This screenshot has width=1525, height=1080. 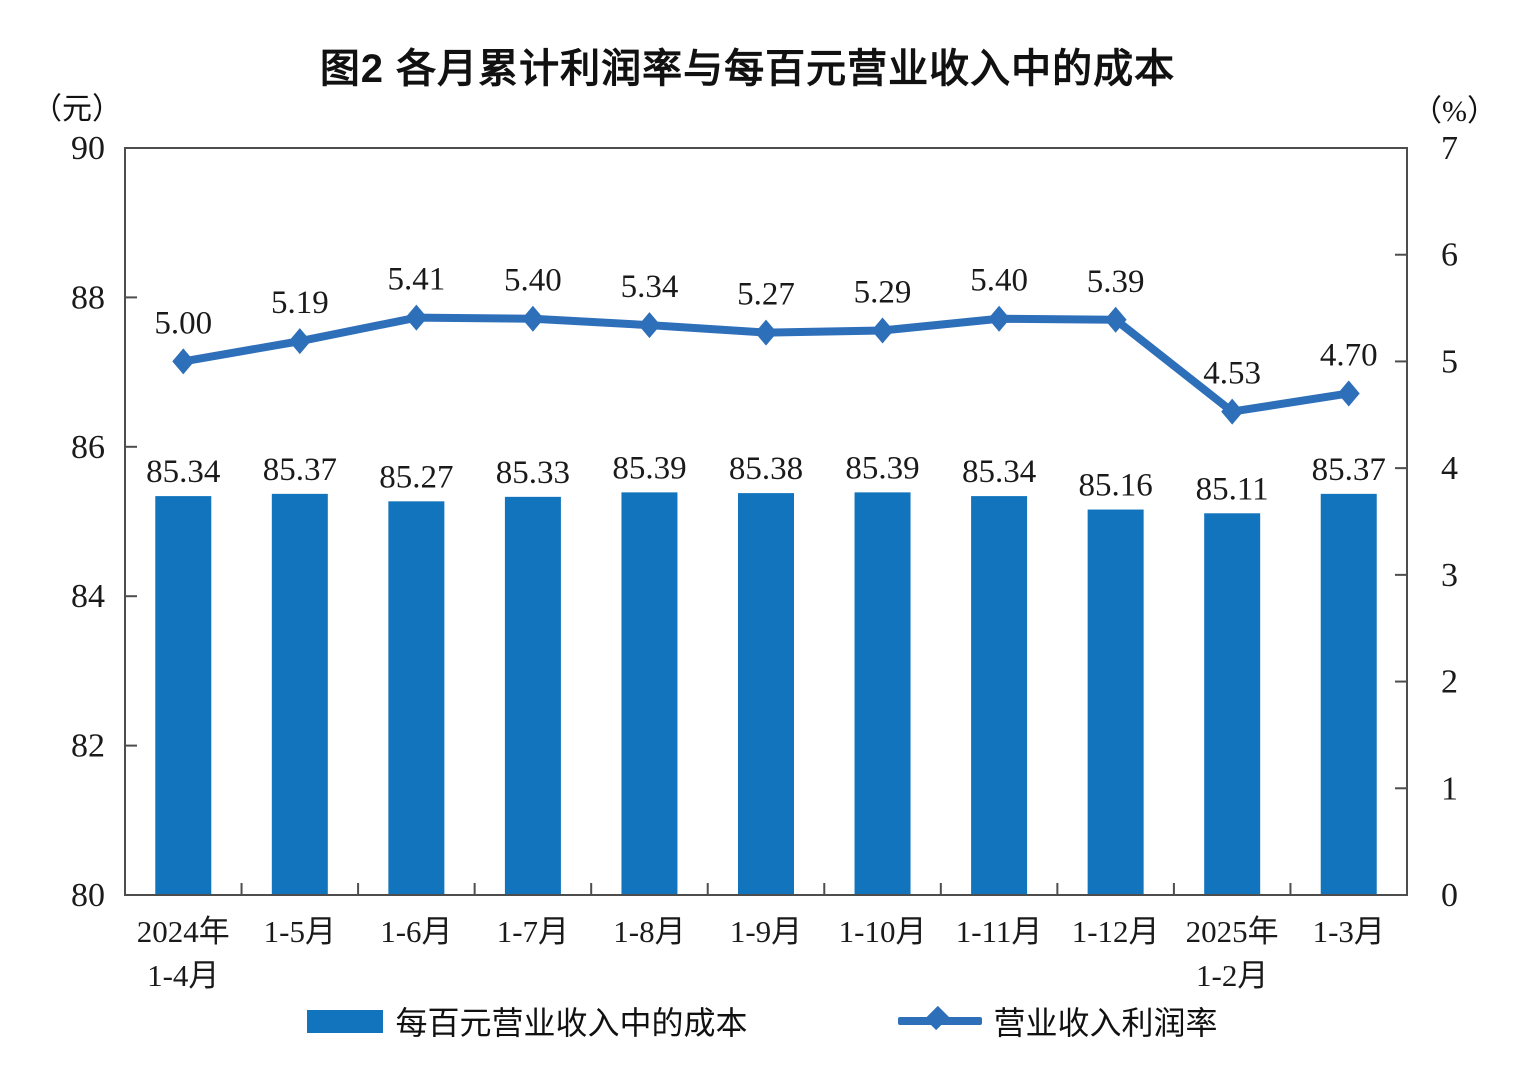 I want to click on left-axis-tick-label: 88, so click(x=88, y=297).